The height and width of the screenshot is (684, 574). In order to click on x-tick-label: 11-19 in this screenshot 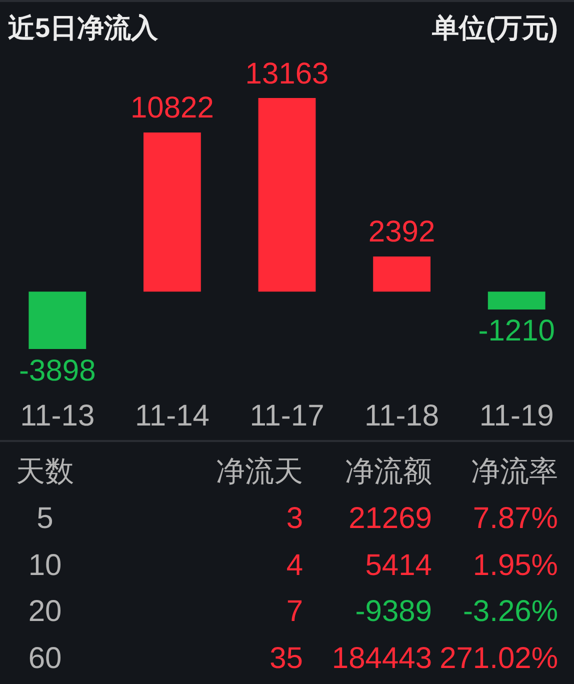, I will do `click(516, 415)`.